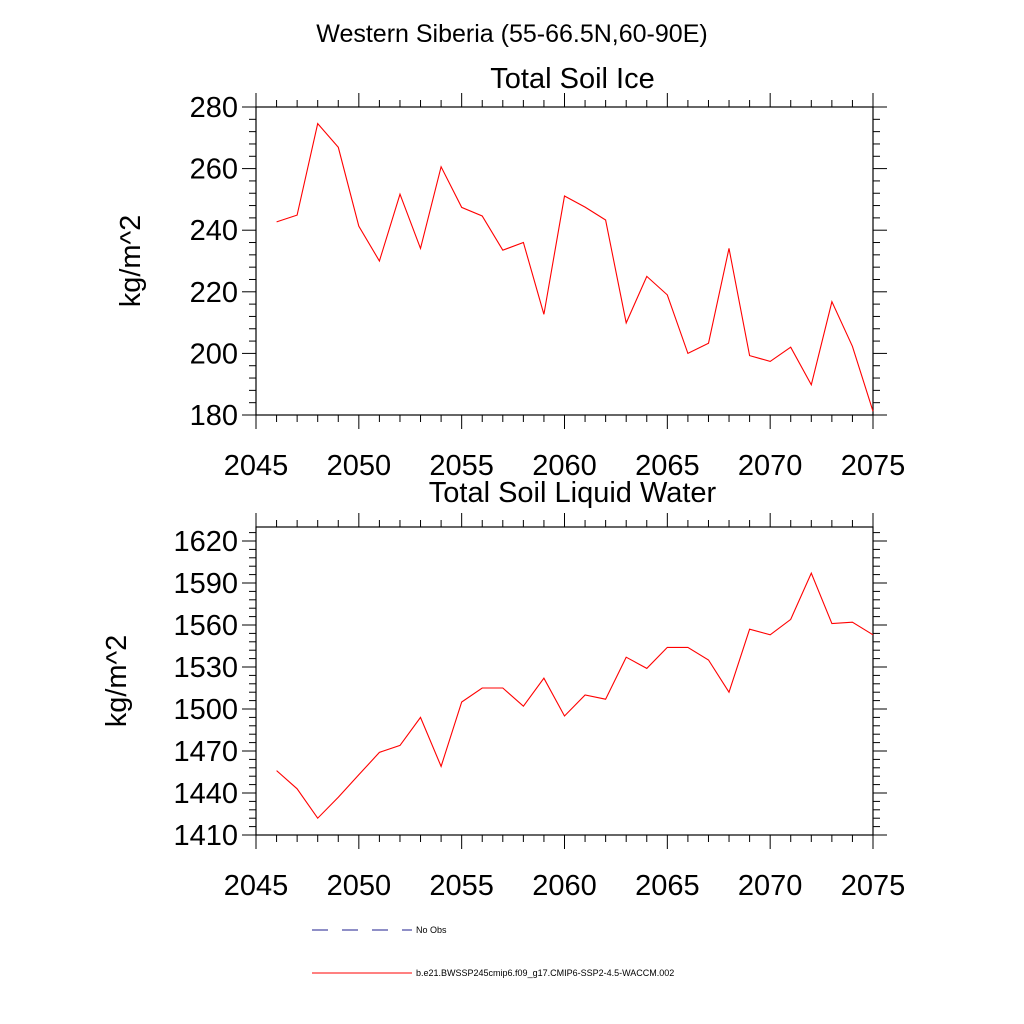 Image resolution: width=1024 pixels, height=1024 pixels. What do you see at coordinates (205, 584) in the screenshot?
I see `y-tick-label: 1590` at bounding box center [205, 584].